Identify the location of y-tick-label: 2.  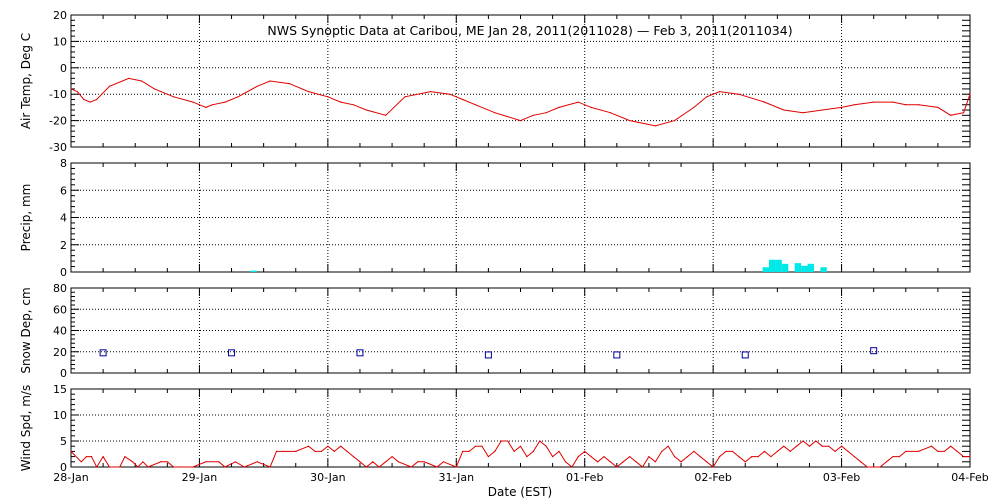
(63, 245).